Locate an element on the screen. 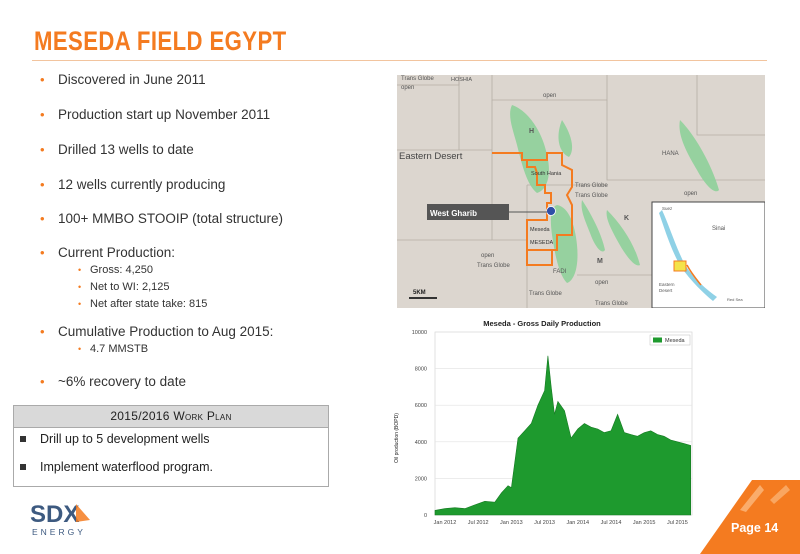 This screenshot has width=800, height=554. legend-box is located at coordinates (670, 340).